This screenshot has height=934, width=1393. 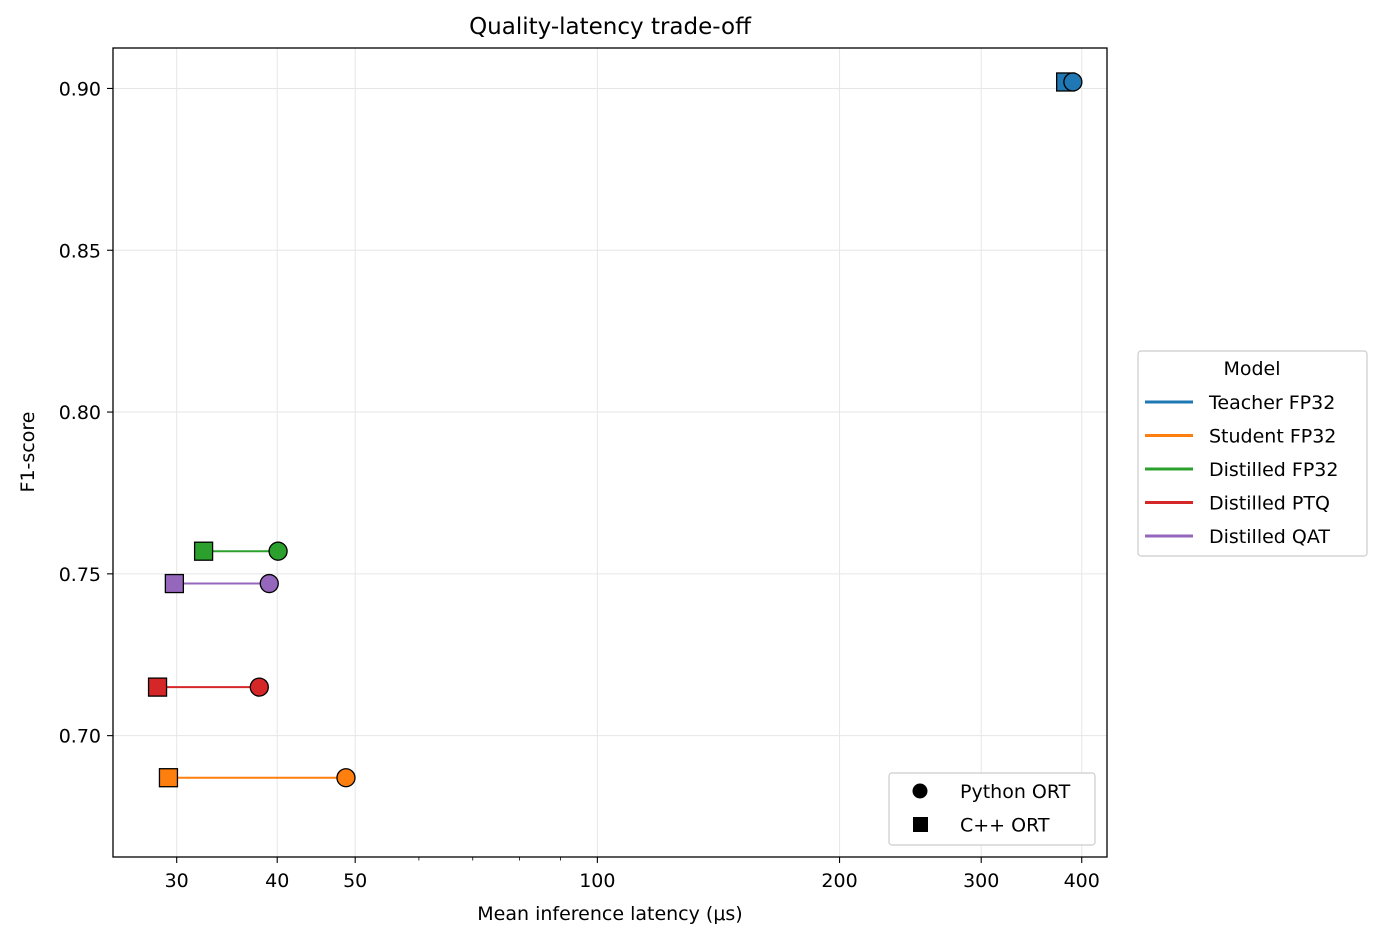 What do you see at coordinates (920, 791) in the screenshot?
I see `circle-marker-icon` at bounding box center [920, 791].